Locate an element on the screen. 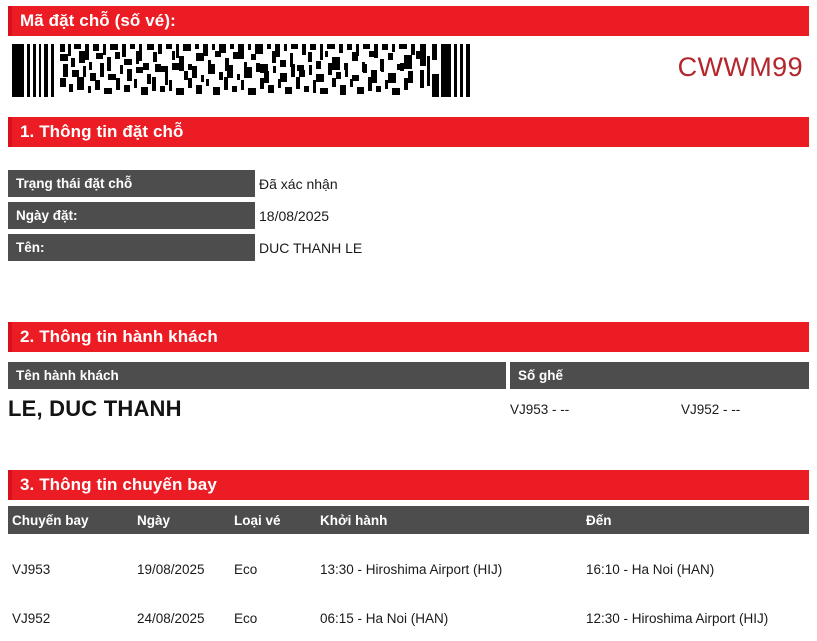 This screenshot has width=817, height=641. booking-reference-title: Mã đặt chỗ (số vé): is located at coordinates (98, 20).